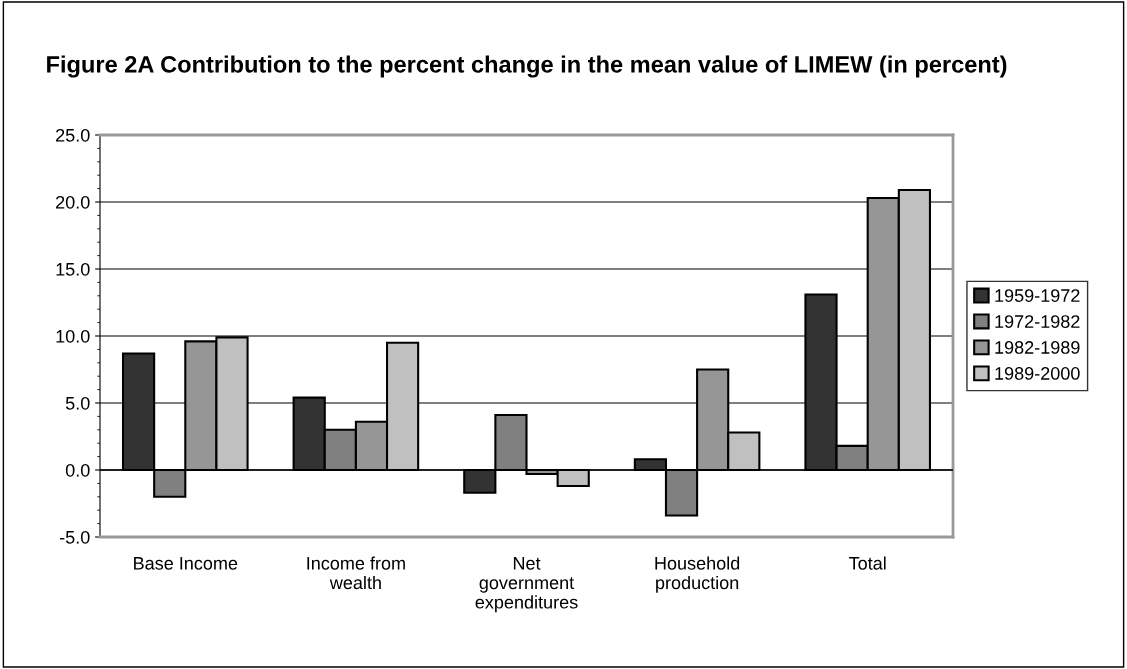  I want to click on legend-label: 1989-2000, so click(1037, 373).